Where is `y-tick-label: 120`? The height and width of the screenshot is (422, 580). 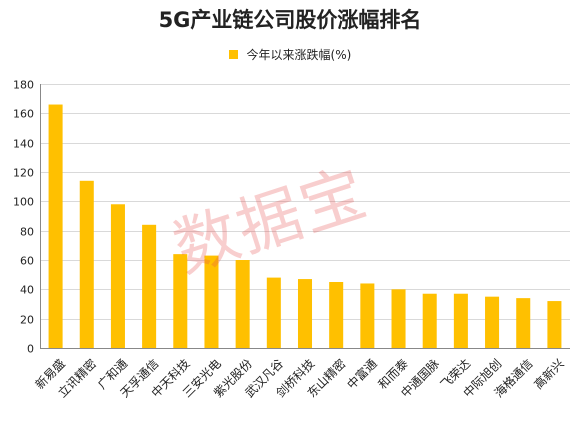 y-tick-label: 120 is located at coordinates (23, 173).